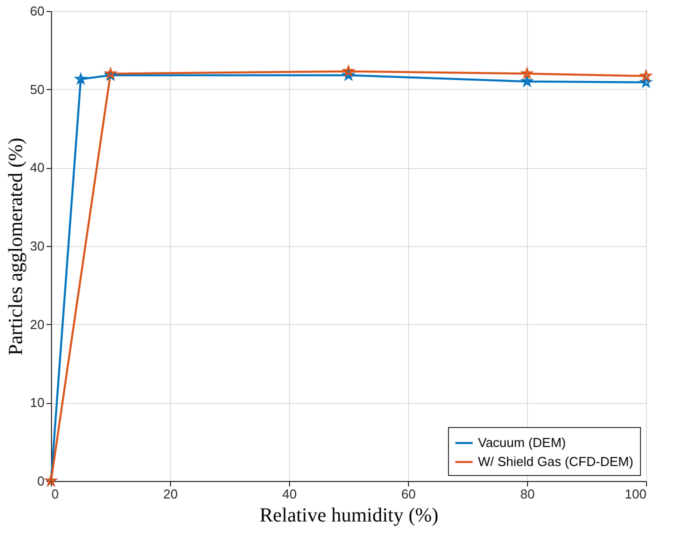 This screenshot has height=550, width=686. I want to click on x-tick-label: 60, so click(408, 494).